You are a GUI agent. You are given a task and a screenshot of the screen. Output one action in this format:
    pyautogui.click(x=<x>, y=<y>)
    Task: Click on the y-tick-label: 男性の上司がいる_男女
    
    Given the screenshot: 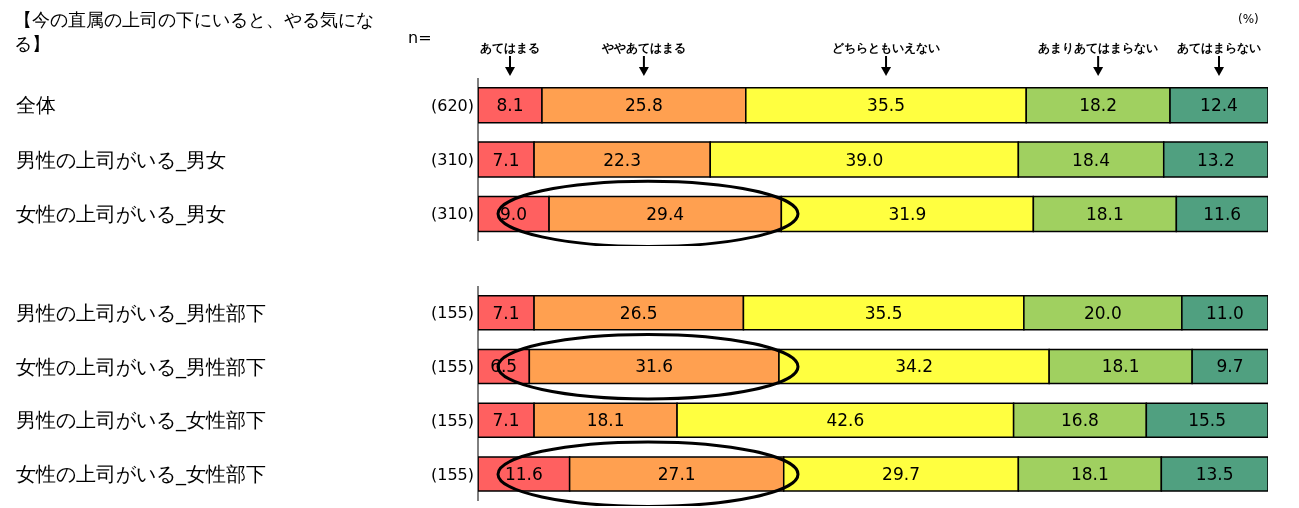 What is the action you would take?
    pyautogui.click(x=121, y=159)
    